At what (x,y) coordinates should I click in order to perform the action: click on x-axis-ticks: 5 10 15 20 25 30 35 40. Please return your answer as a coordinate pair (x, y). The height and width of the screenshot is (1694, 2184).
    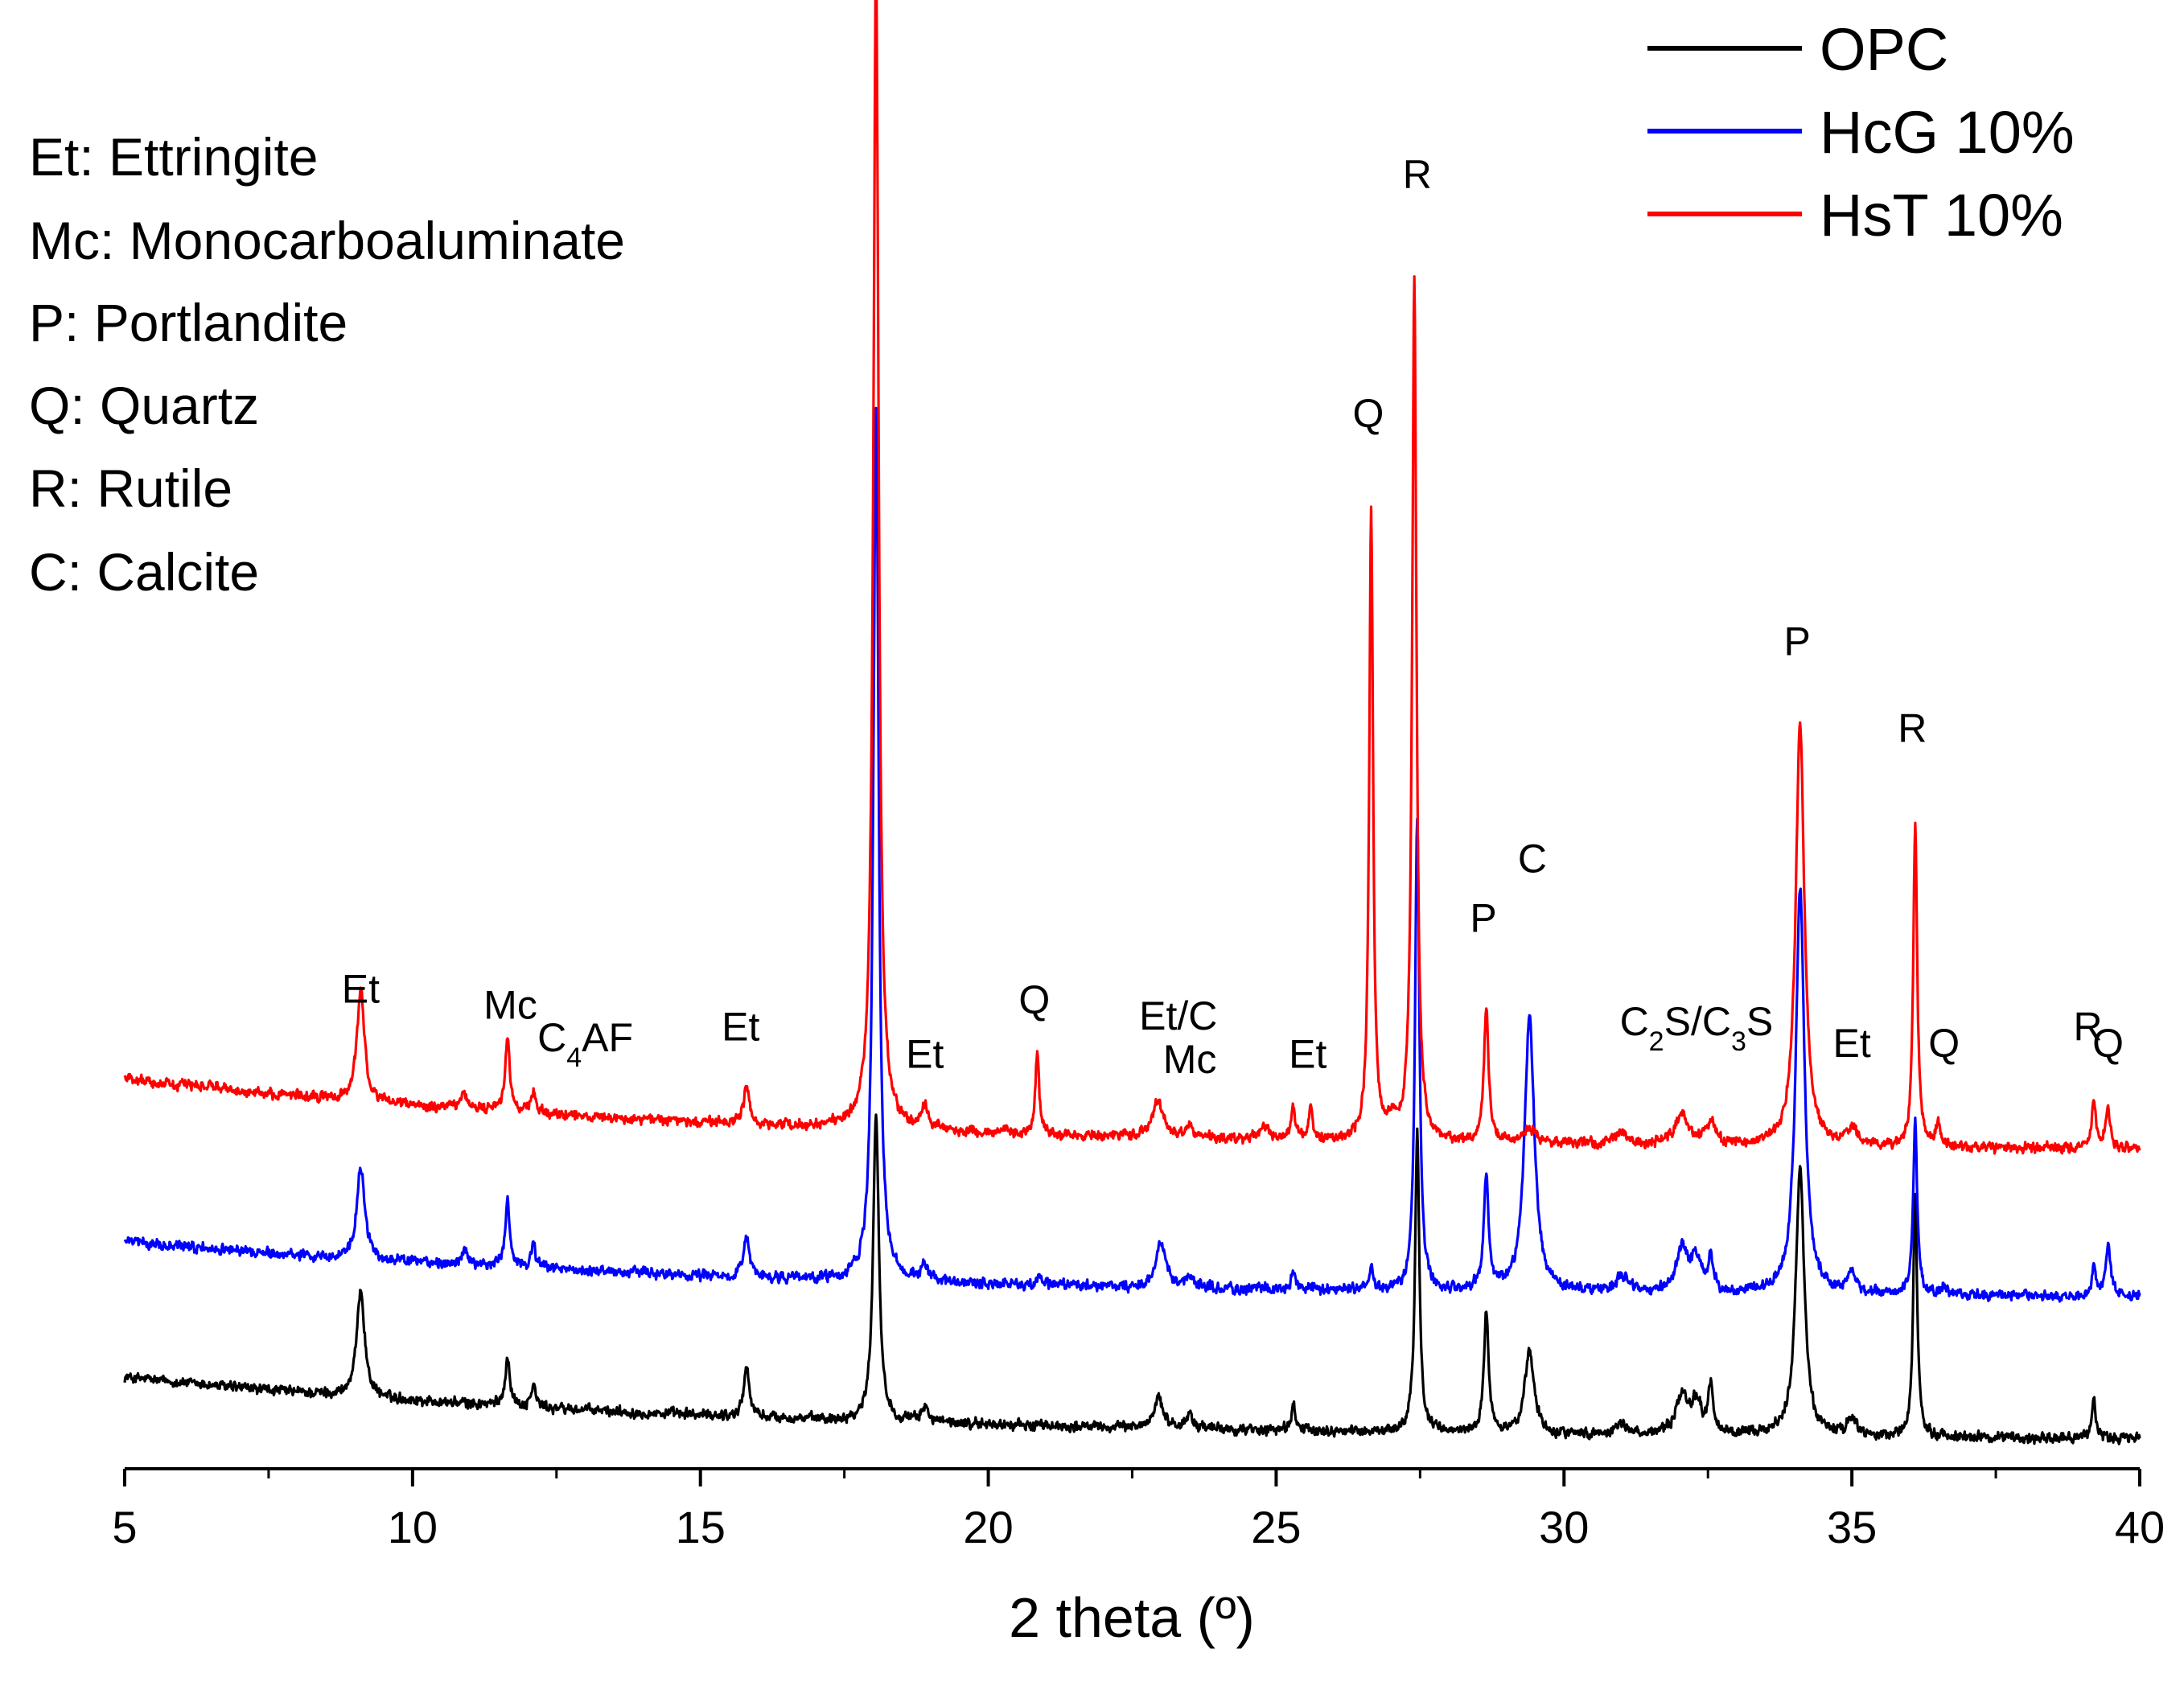
    Looking at the image, I should click on (1138, 1510).